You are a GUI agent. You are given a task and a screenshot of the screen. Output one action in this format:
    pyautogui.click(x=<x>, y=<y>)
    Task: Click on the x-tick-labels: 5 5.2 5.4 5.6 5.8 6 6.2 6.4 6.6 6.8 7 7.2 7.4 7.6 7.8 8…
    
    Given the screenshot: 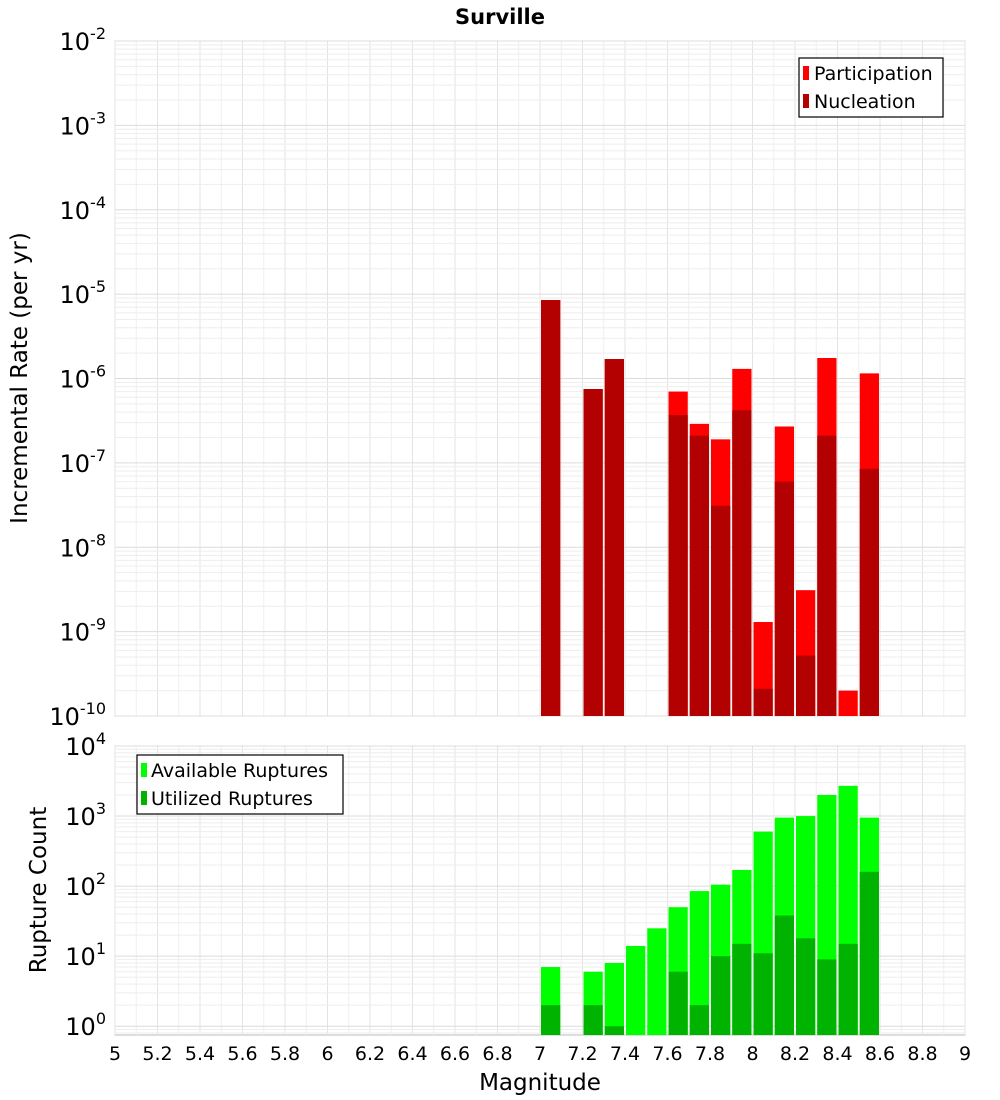 What is the action you would take?
    pyautogui.click(x=540, y=1054)
    